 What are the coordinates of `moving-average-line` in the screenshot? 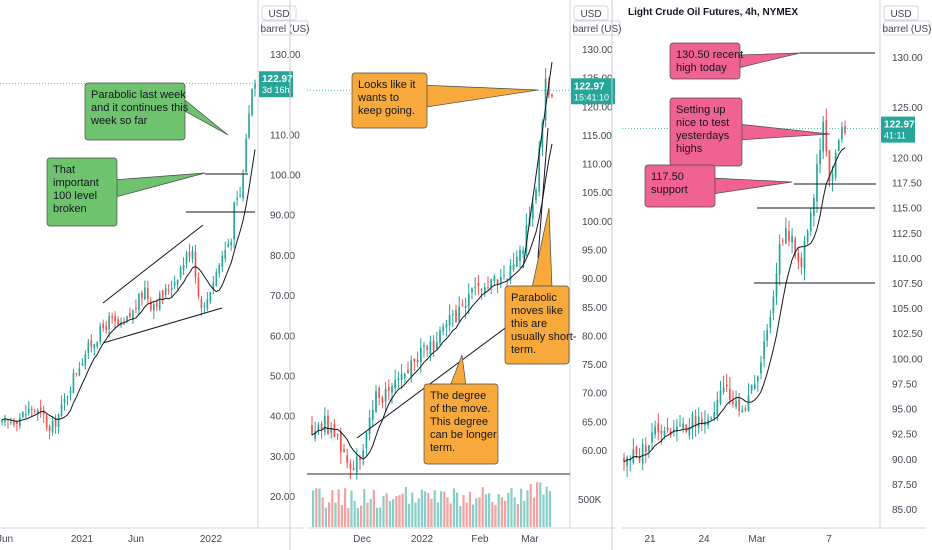 It's located at (734, 305).